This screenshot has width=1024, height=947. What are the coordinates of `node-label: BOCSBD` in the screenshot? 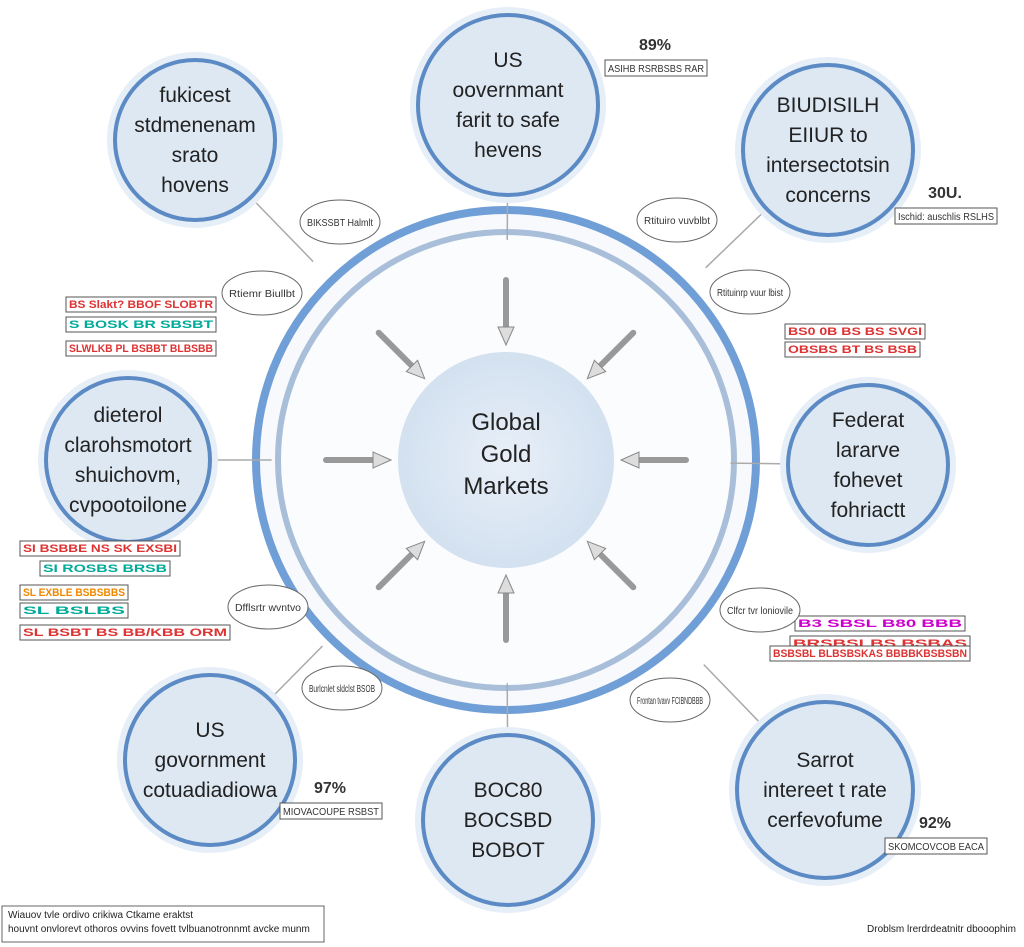 It's located at (508, 820).